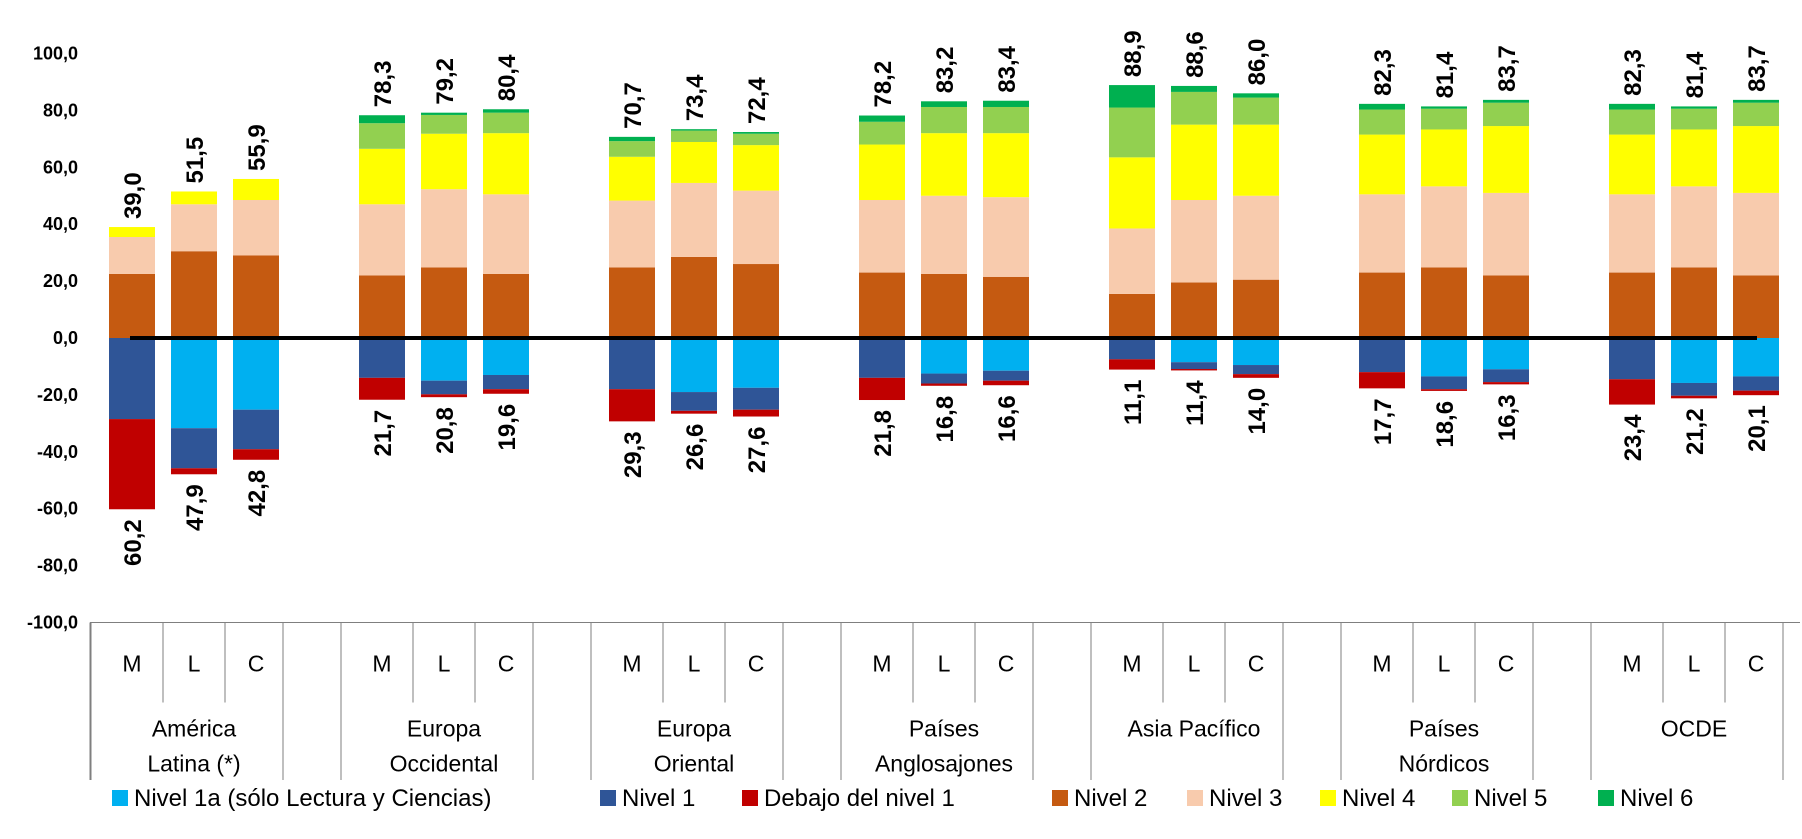 This screenshot has width=1802, height=839. Describe the element at coordinates (1195, 403) in the screenshot. I see `value-label-below: 11,4` at that location.